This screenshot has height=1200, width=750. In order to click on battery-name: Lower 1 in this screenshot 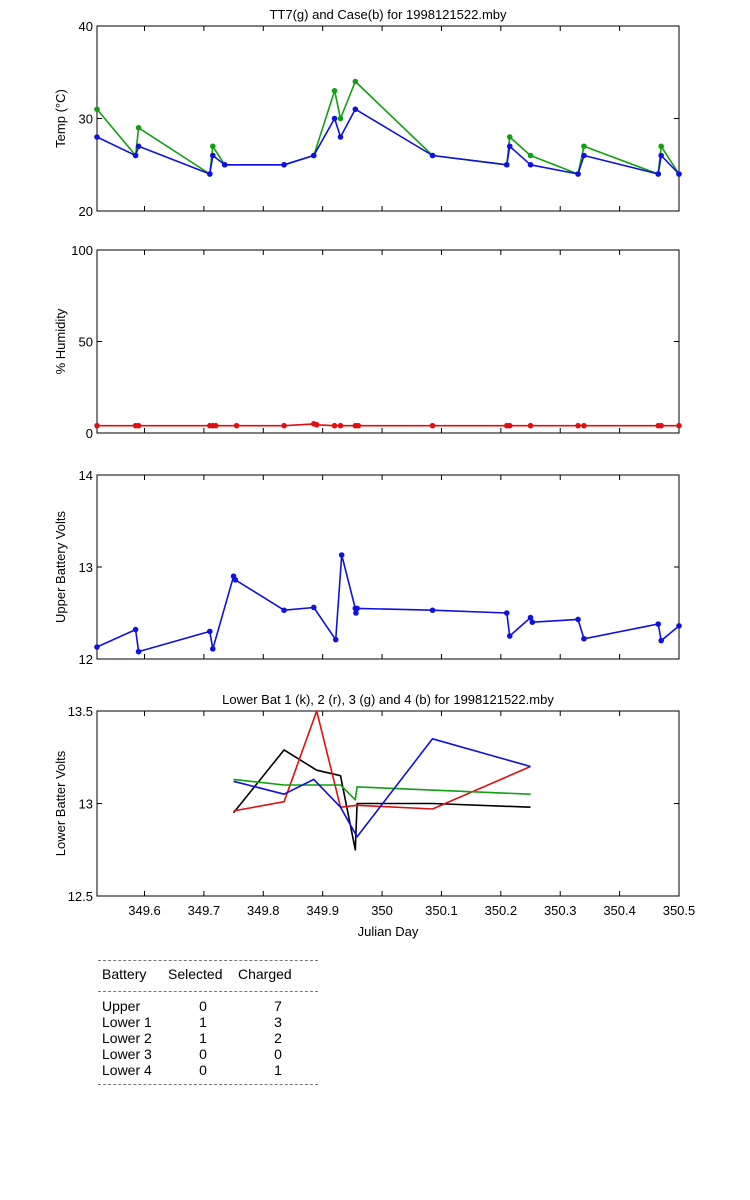, I will do `click(127, 1022)`.